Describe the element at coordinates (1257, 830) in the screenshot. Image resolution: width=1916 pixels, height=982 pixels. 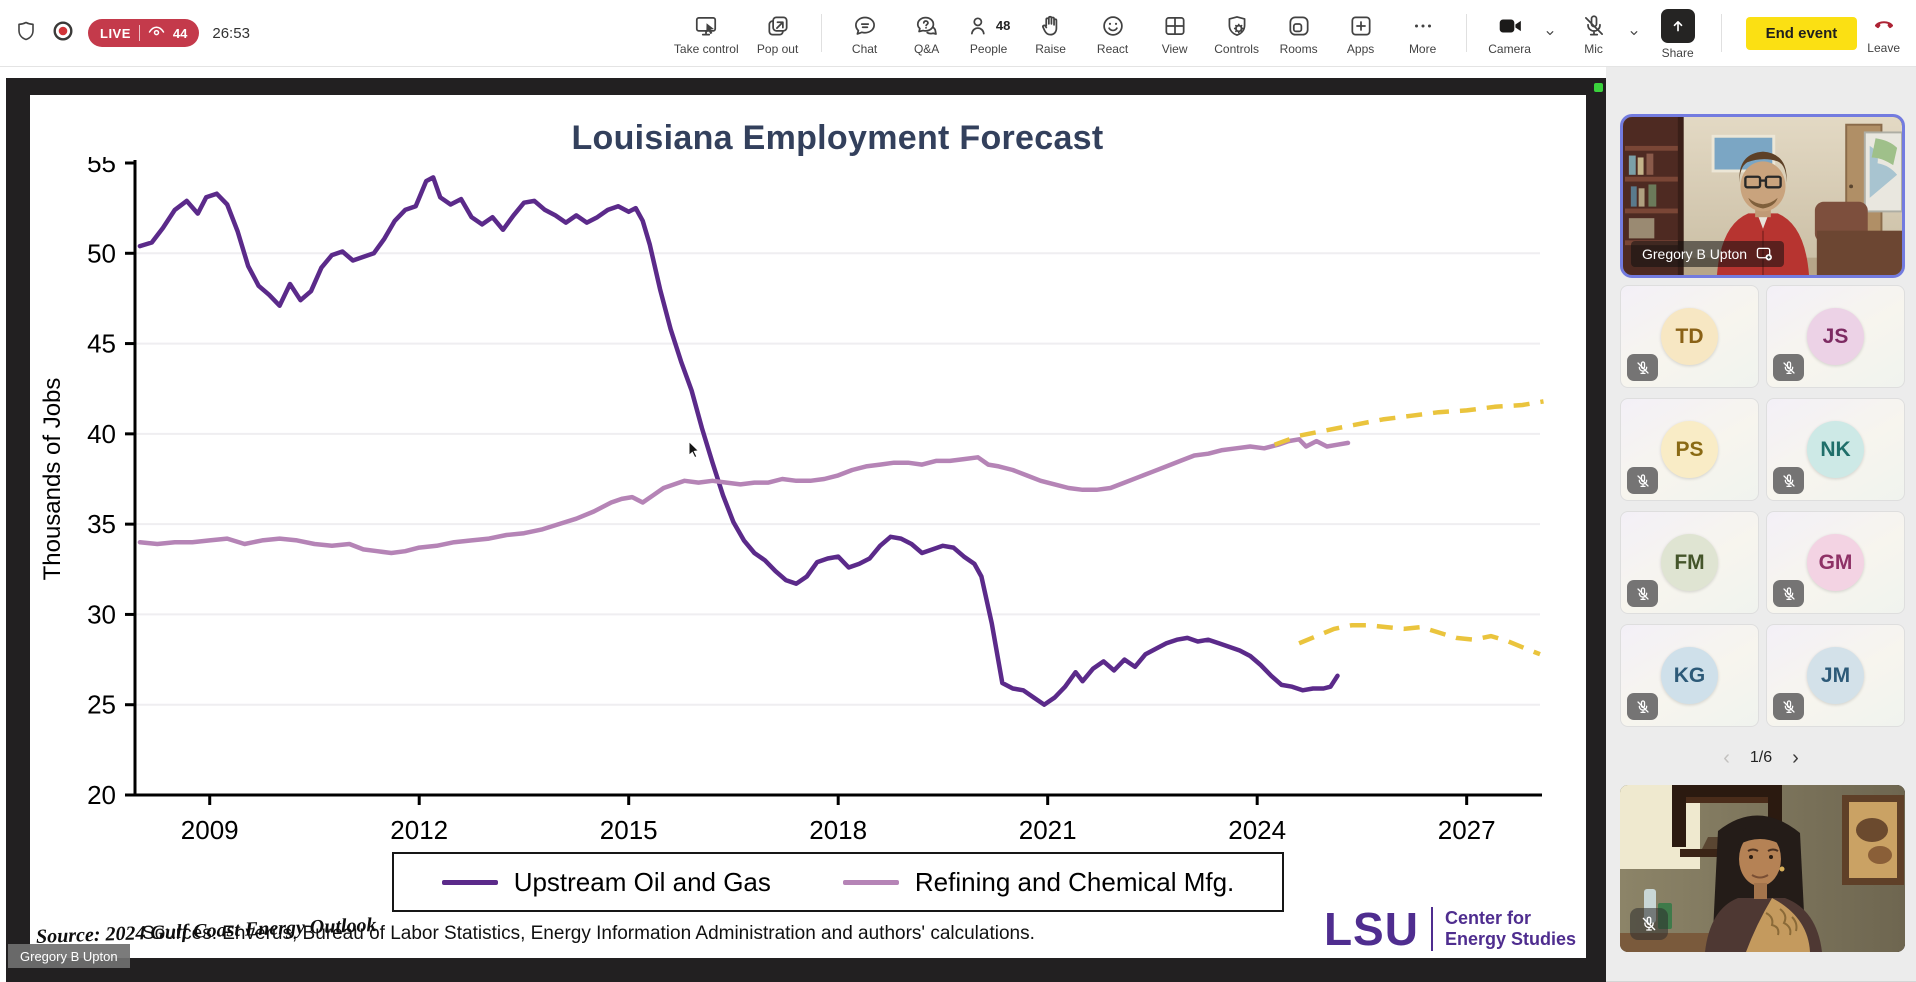
I see `svg-text: 2024` at that location.